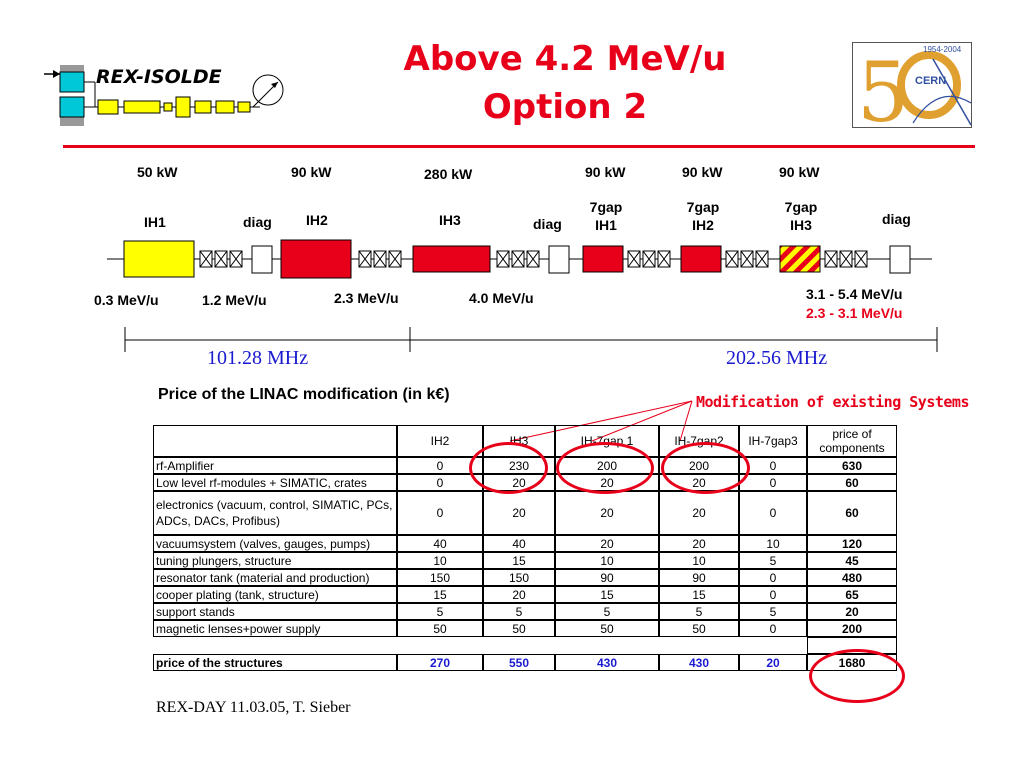 Image resolution: width=1024 pixels, height=768 pixels. I want to click on label-gap3: 7gap IH3, so click(801, 216).